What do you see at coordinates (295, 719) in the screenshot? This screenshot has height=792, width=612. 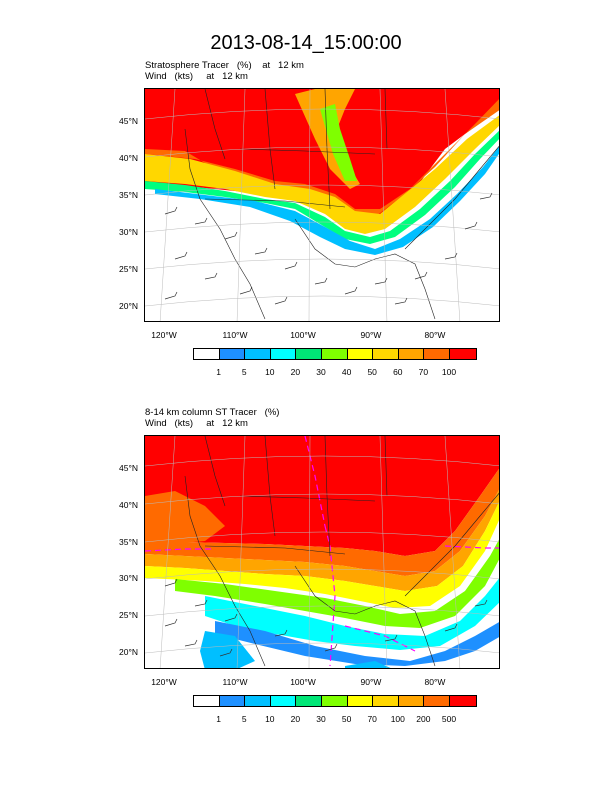 I see `p2-cbar-label: 20` at bounding box center [295, 719].